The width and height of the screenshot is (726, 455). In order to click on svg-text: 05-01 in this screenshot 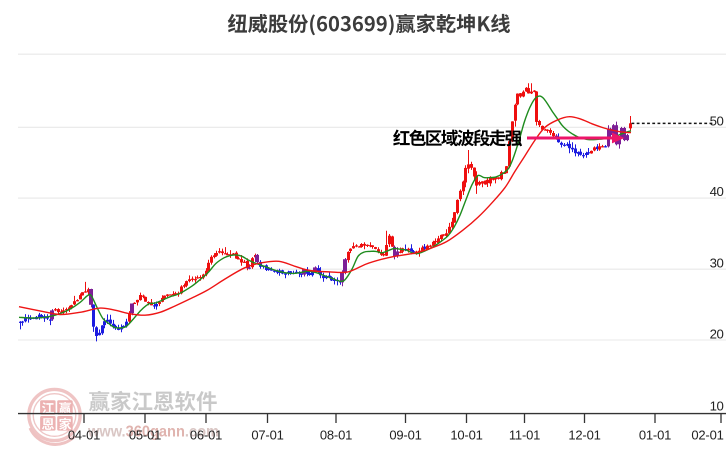, I will do `click(145, 435)`.